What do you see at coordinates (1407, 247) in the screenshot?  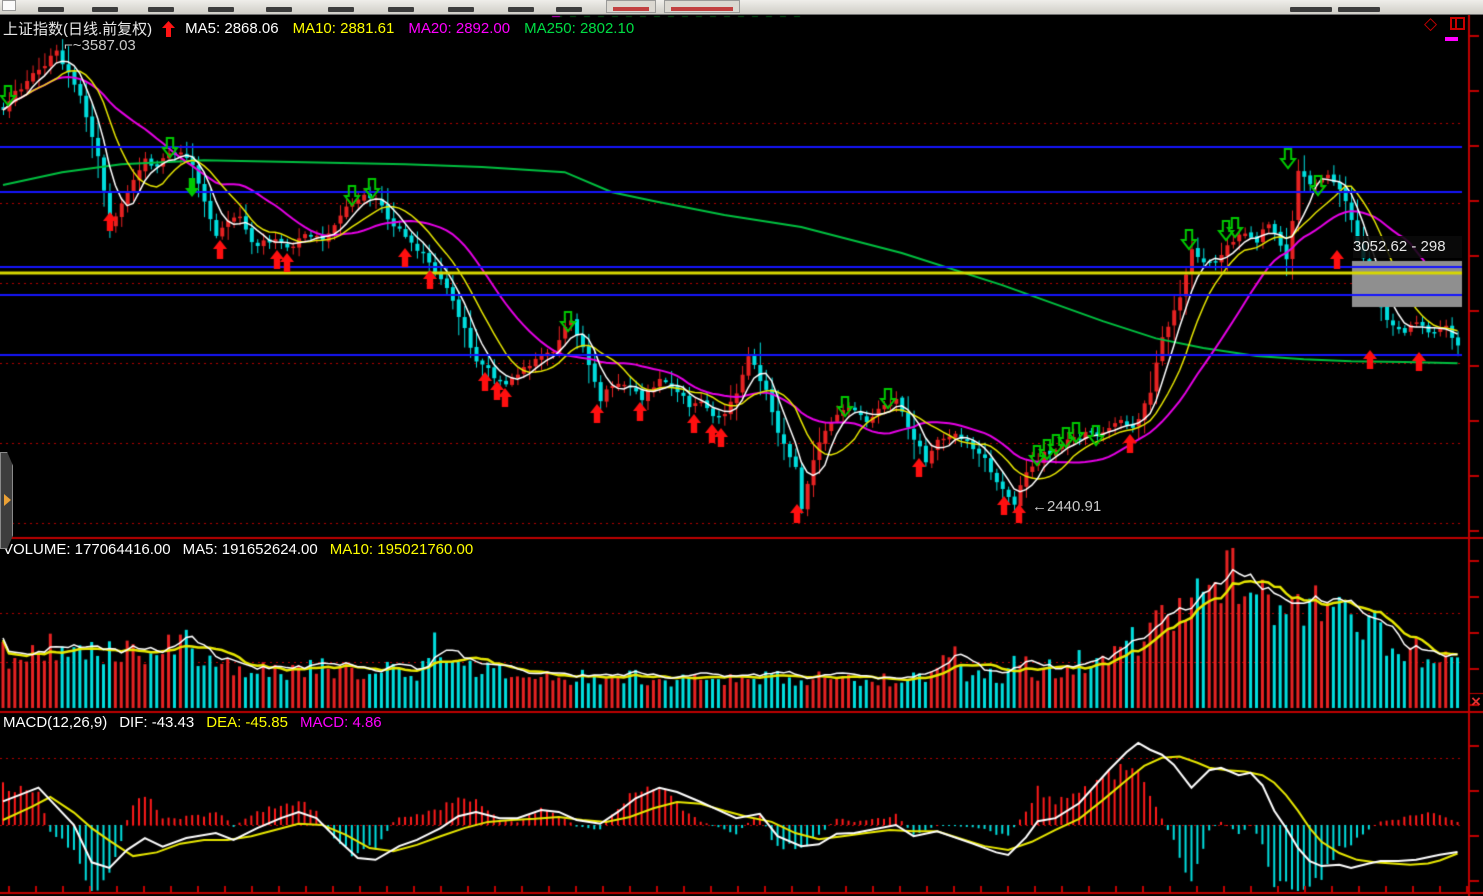 I see `crosshair-price-tooltip: 3052.62 - 298` at bounding box center [1407, 247].